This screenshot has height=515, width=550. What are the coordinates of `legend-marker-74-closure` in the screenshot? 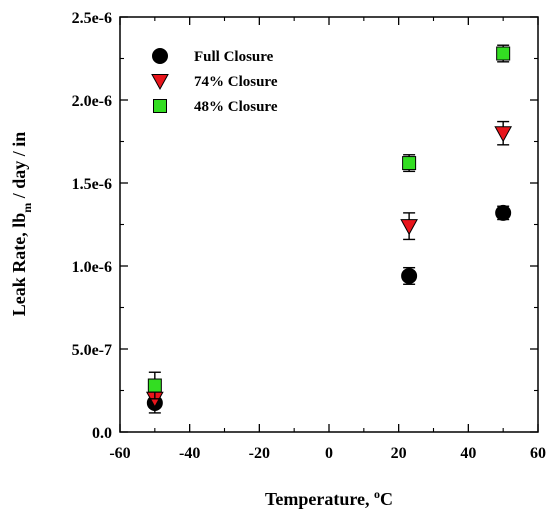 It's located at (160, 82).